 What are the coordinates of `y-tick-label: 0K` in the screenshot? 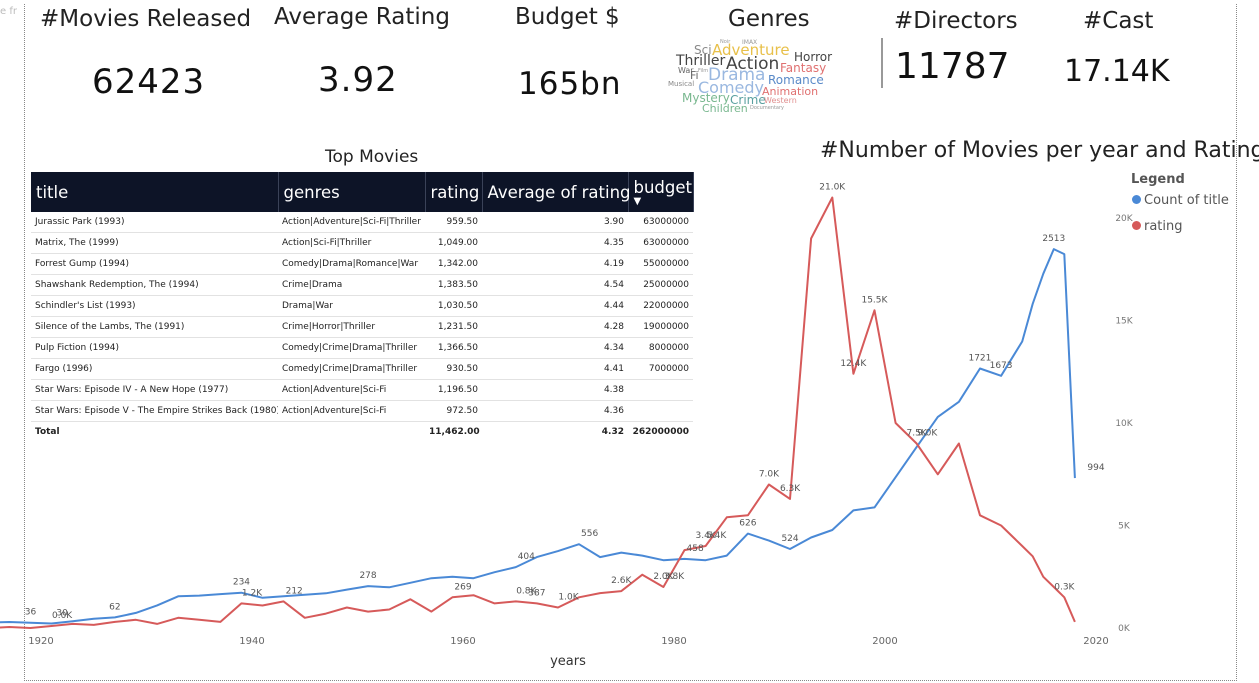 It's located at (1124, 629).